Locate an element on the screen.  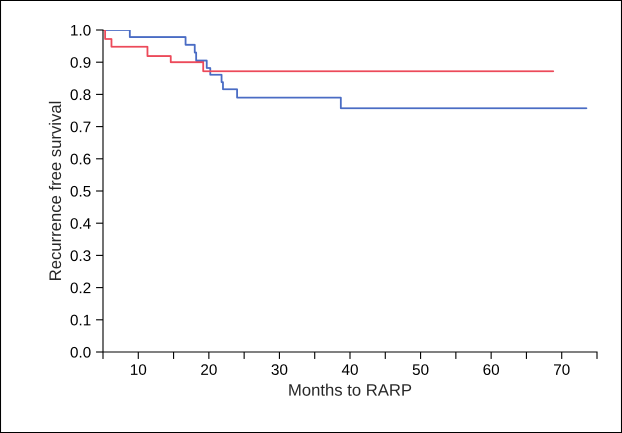
y-tick-label: 0.0 is located at coordinates (80, 352).